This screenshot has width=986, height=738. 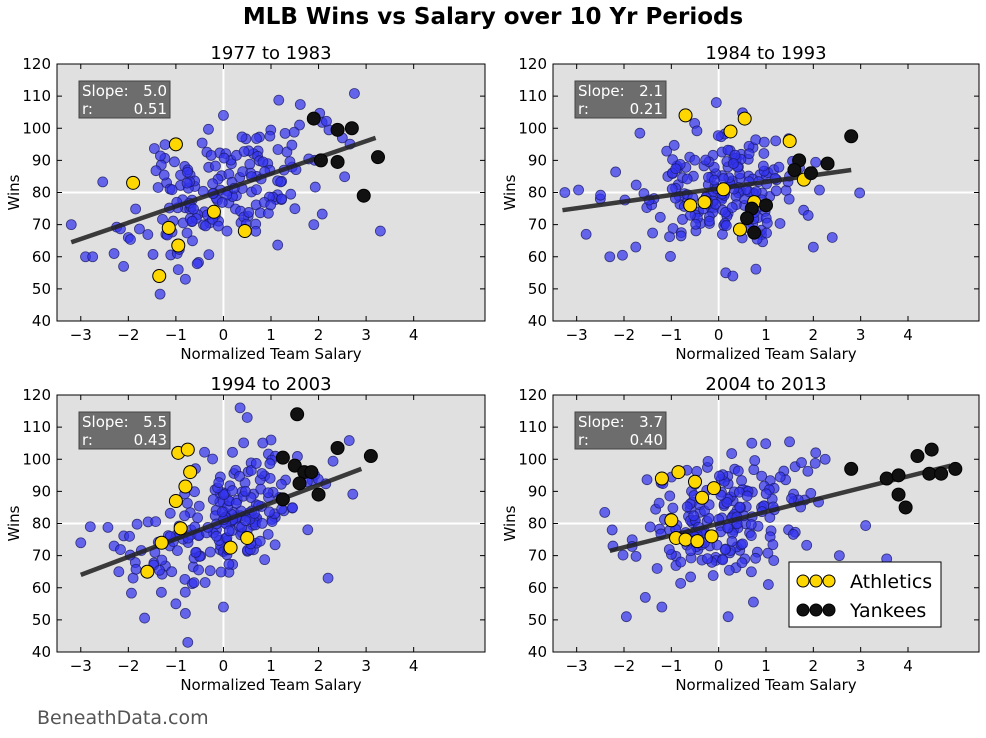 I want to click on legend-athletics-marker, so click(x=803, y=581).